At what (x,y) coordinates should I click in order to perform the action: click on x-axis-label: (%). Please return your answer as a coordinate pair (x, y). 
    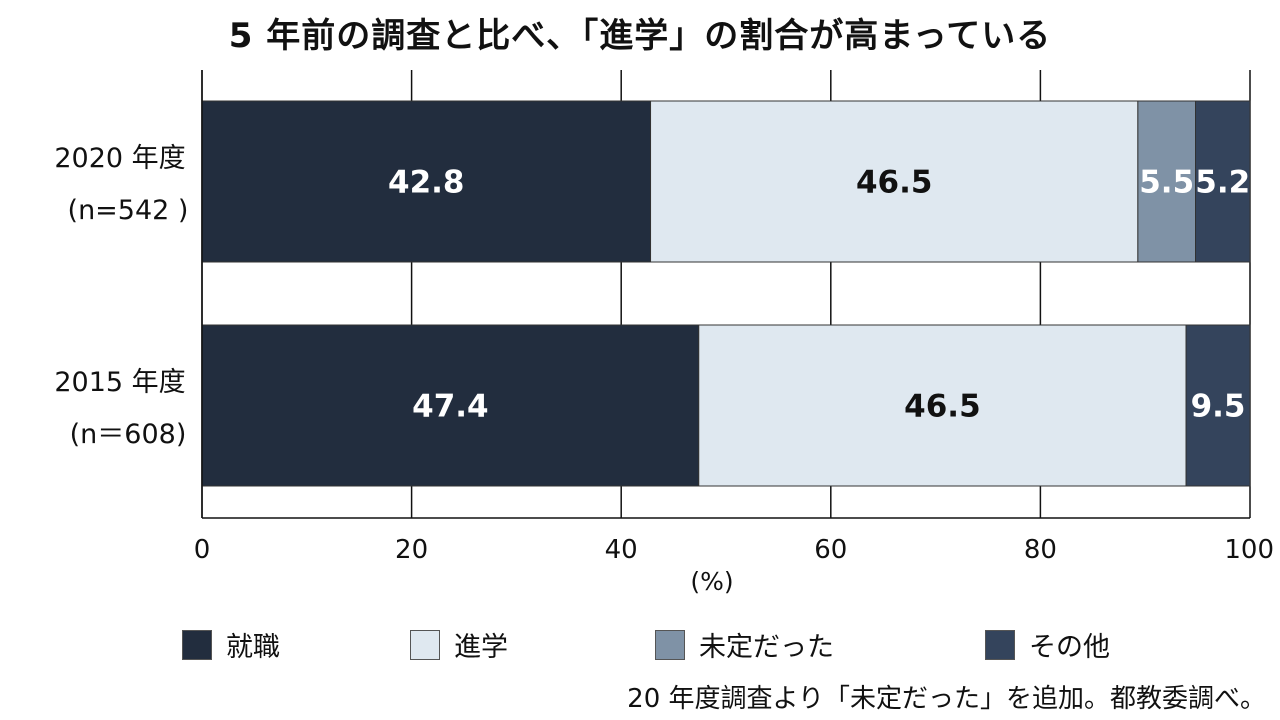
    Looking at the image, I should click on (711, 581).